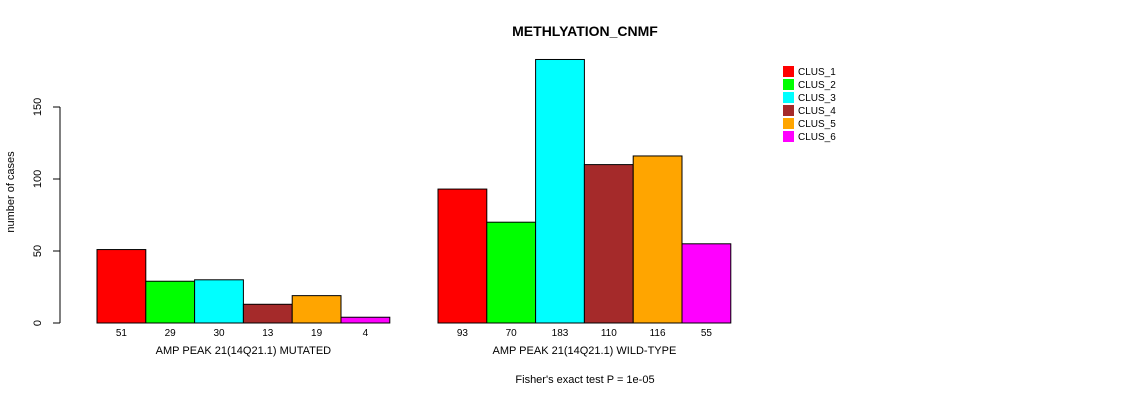  Describe the element at coordinates (11, 192) in the screenshot. I see `y-axis-label: number of cases` at that location.